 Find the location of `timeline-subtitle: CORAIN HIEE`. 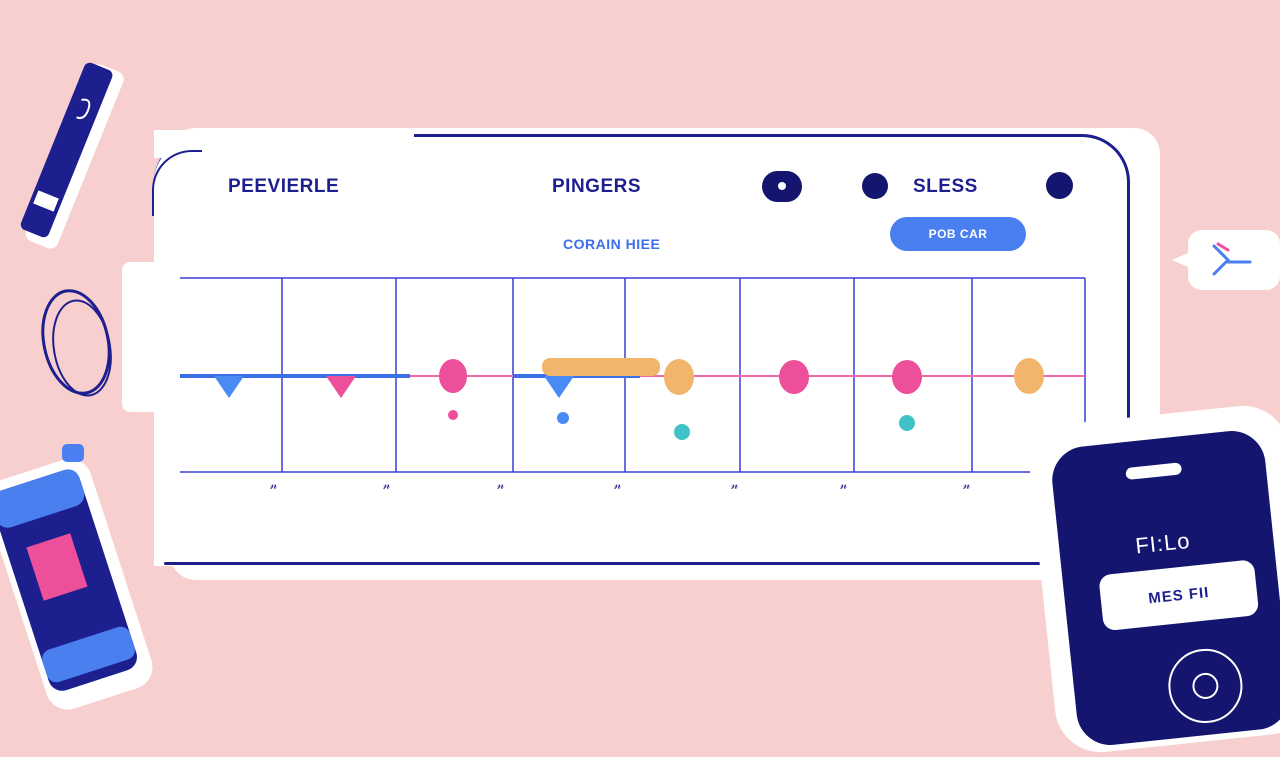

timeline-subtitle: CORAIN HIEE is located at coordinates (612, 244).